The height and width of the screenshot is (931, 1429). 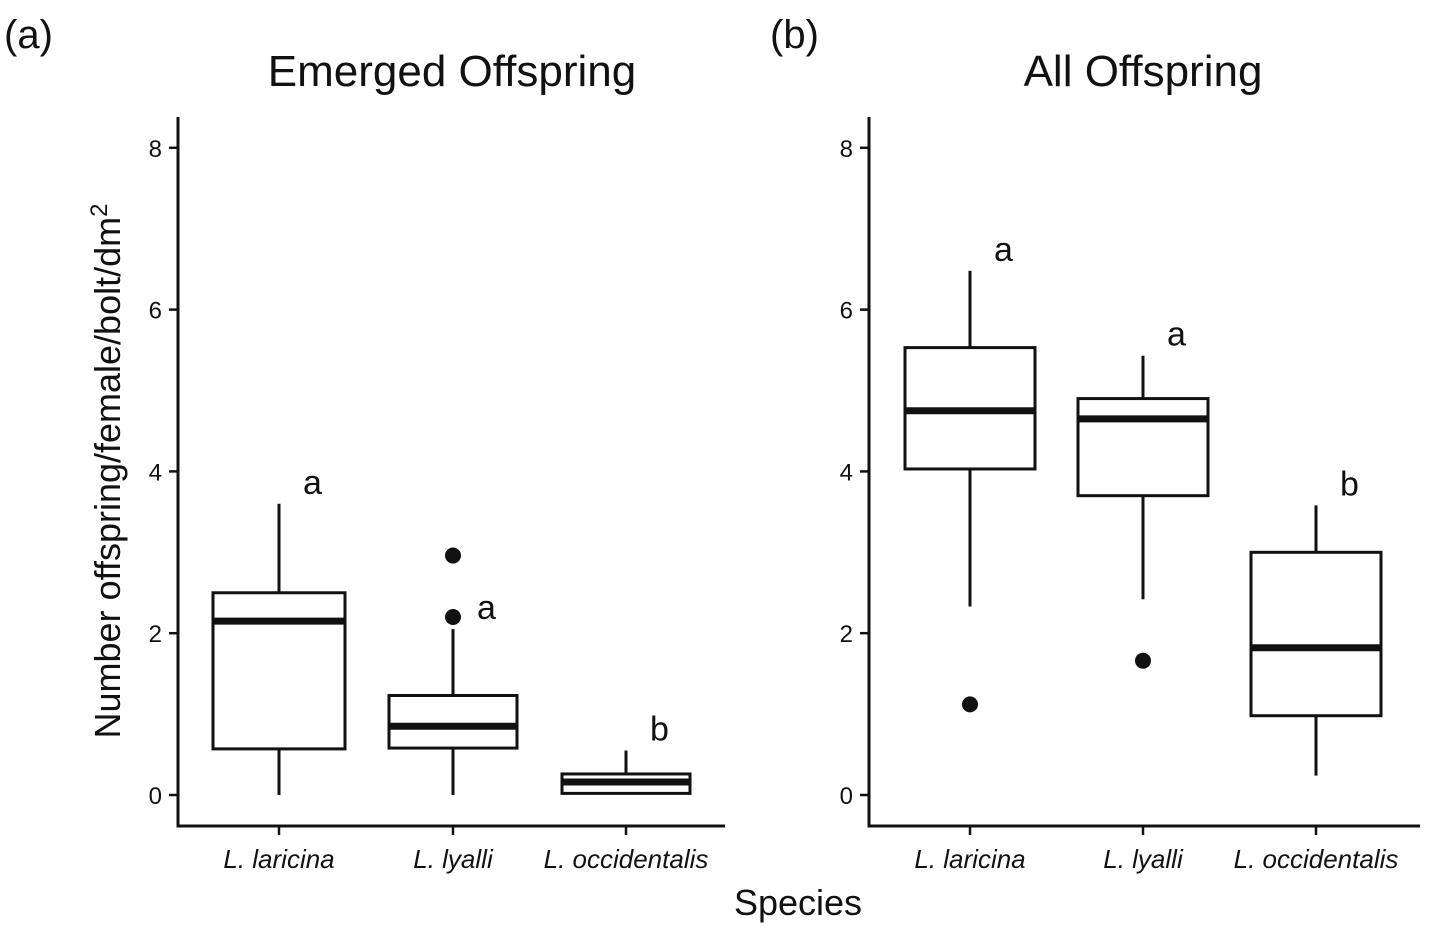 I want to click on panel-title: All Offspring, so click(x=1143, y=71).